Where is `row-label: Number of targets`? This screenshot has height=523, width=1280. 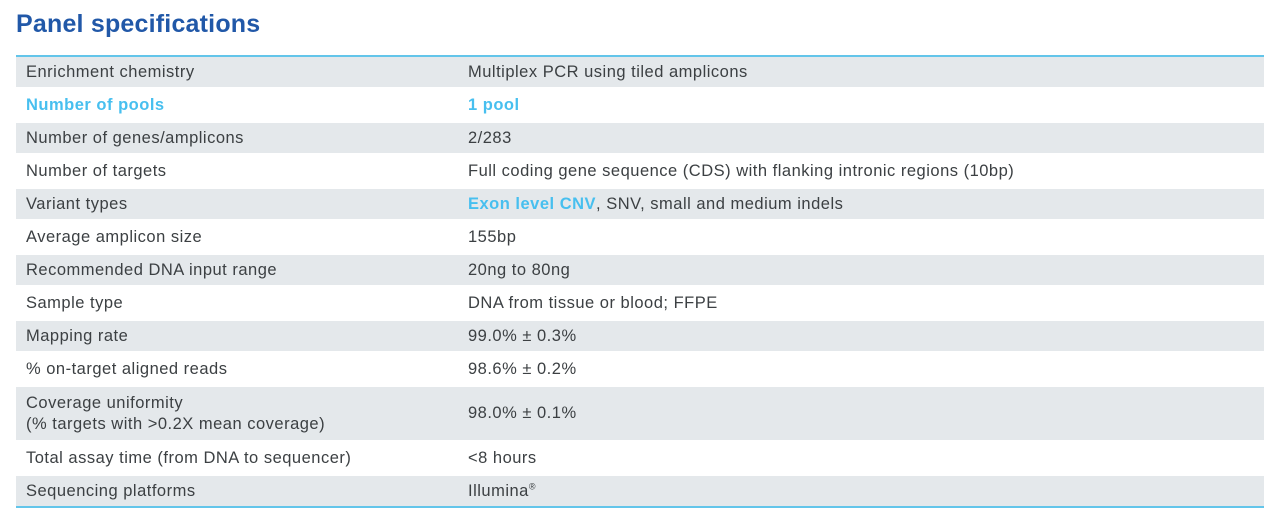 row-label: Number of targets is located at coordinates (96, 170).